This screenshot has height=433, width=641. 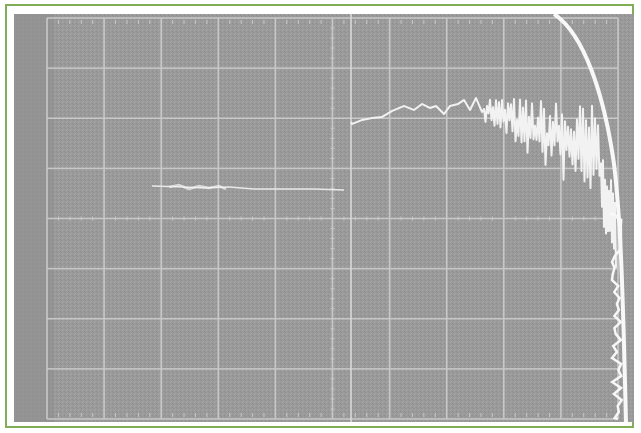 I want to click on baseline-trace-smudge, so click(x=197, y=187).